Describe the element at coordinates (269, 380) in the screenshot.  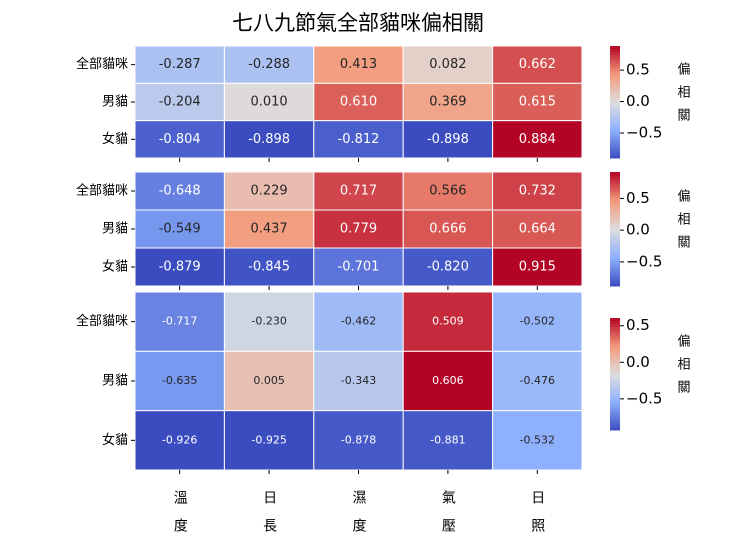
I see `cell-label: 0.005` at that location.